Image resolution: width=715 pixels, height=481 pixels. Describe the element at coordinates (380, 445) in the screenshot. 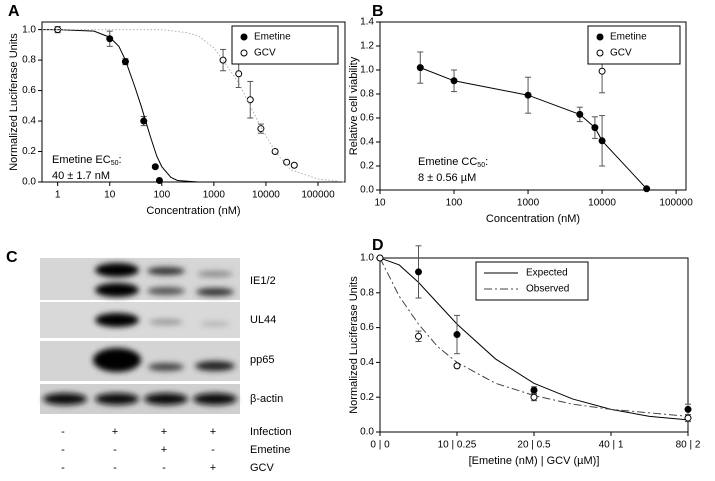

I see `x-tick-label: 0 | 0` at that location.